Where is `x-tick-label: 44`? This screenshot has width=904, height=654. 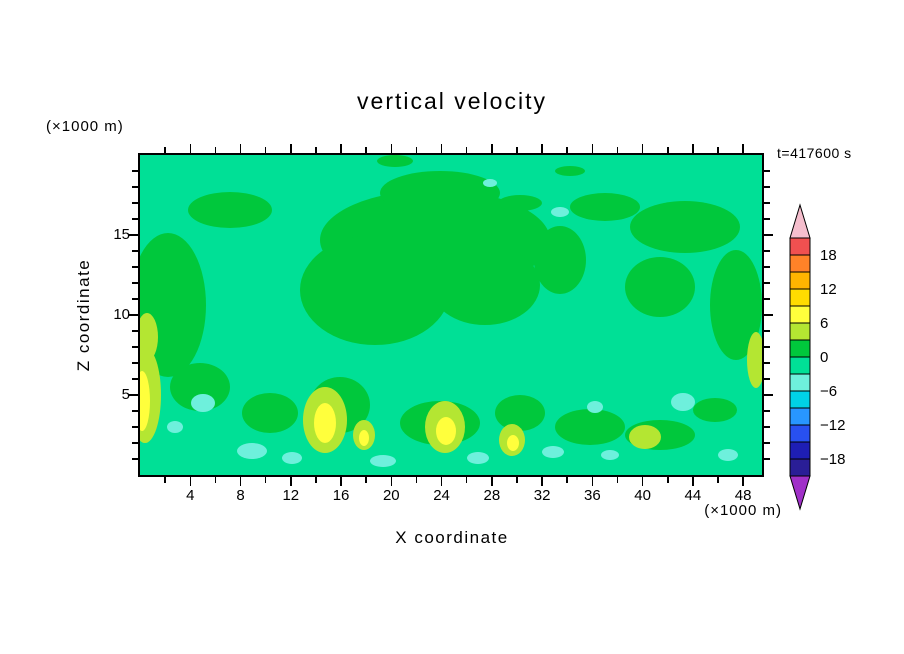
x-tick-label: 44 is located at coordinates (693, 495).